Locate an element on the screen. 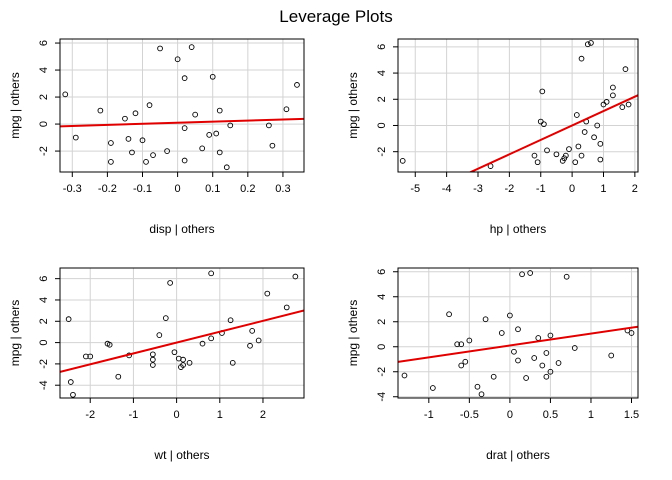 Image resolution: width=672 pixels, height=480 pixels. x-axis-title: hp | others is located at coordinates (518, 229).